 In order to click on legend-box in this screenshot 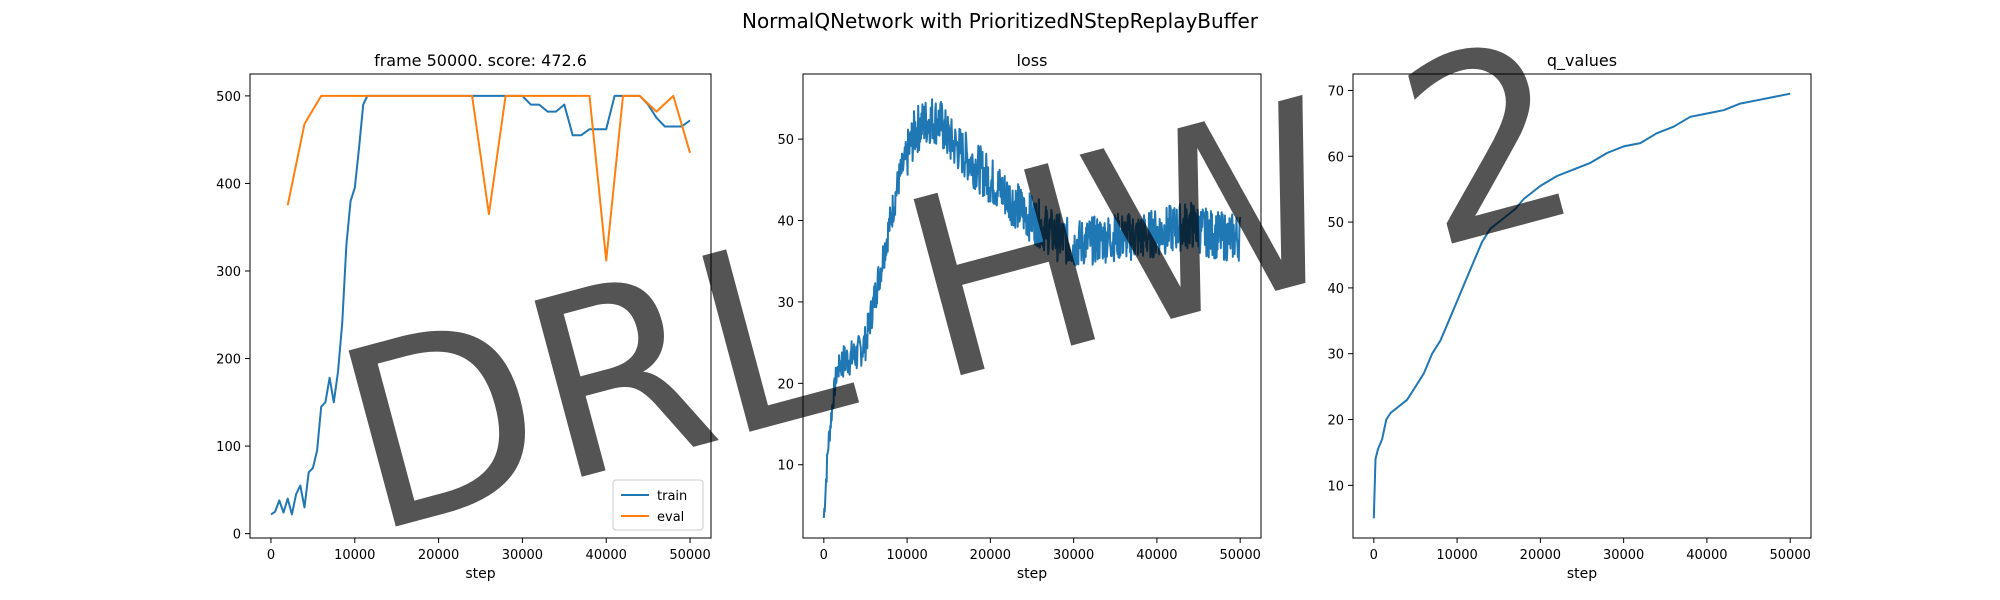, I will do `click(658, 505)`.